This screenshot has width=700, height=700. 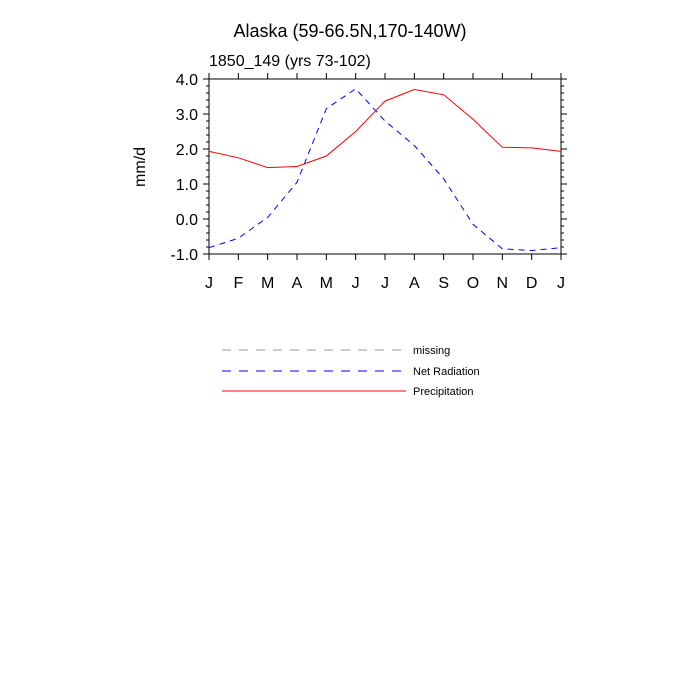 What do you see at coordinates (187, 185) in the screenshot?
I see `y-tick-label: 1.0` at bounding box center [187, 185].